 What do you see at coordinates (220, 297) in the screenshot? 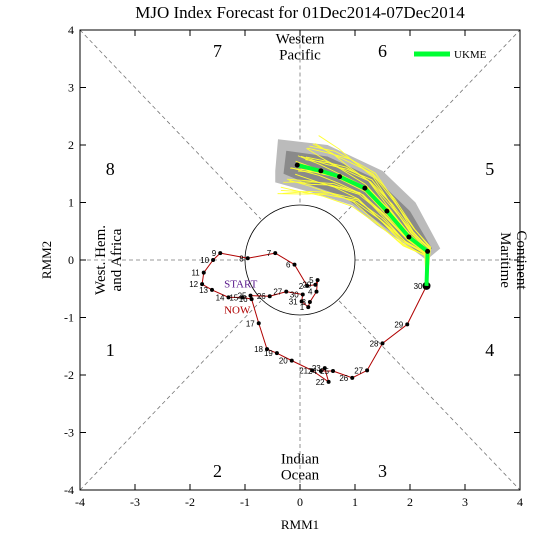
I see `observed-point-label: 14` at bounding box center [220, 297].